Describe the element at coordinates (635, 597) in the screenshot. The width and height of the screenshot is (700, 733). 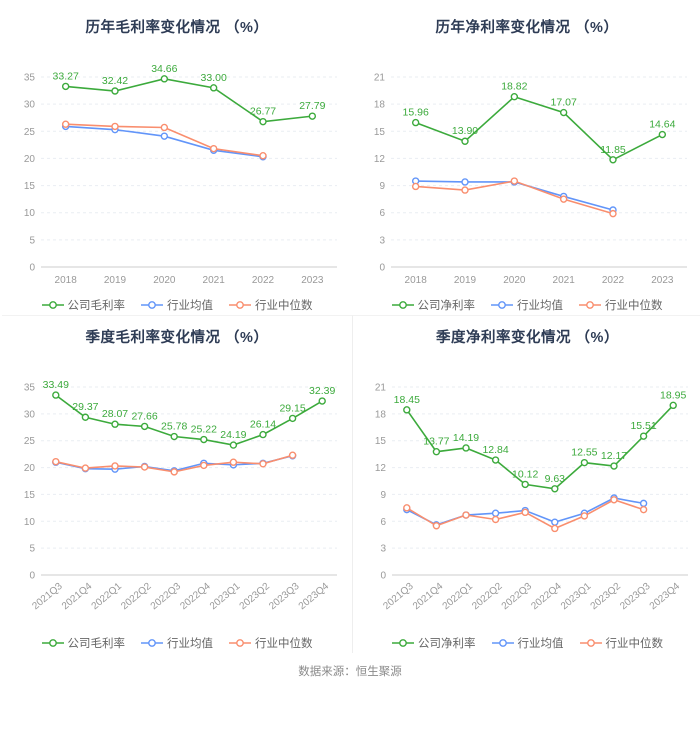
I see `x-axis-tick-label: 2023Q3` at that location.